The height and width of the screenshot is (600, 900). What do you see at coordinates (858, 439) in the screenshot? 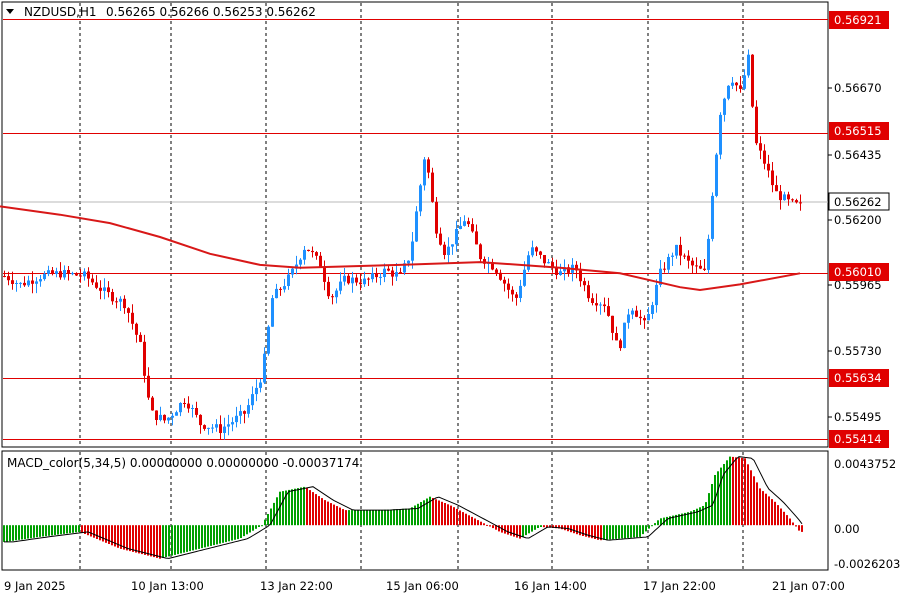
I see `level-label: 0.55414` at bounding box center [858, 439].